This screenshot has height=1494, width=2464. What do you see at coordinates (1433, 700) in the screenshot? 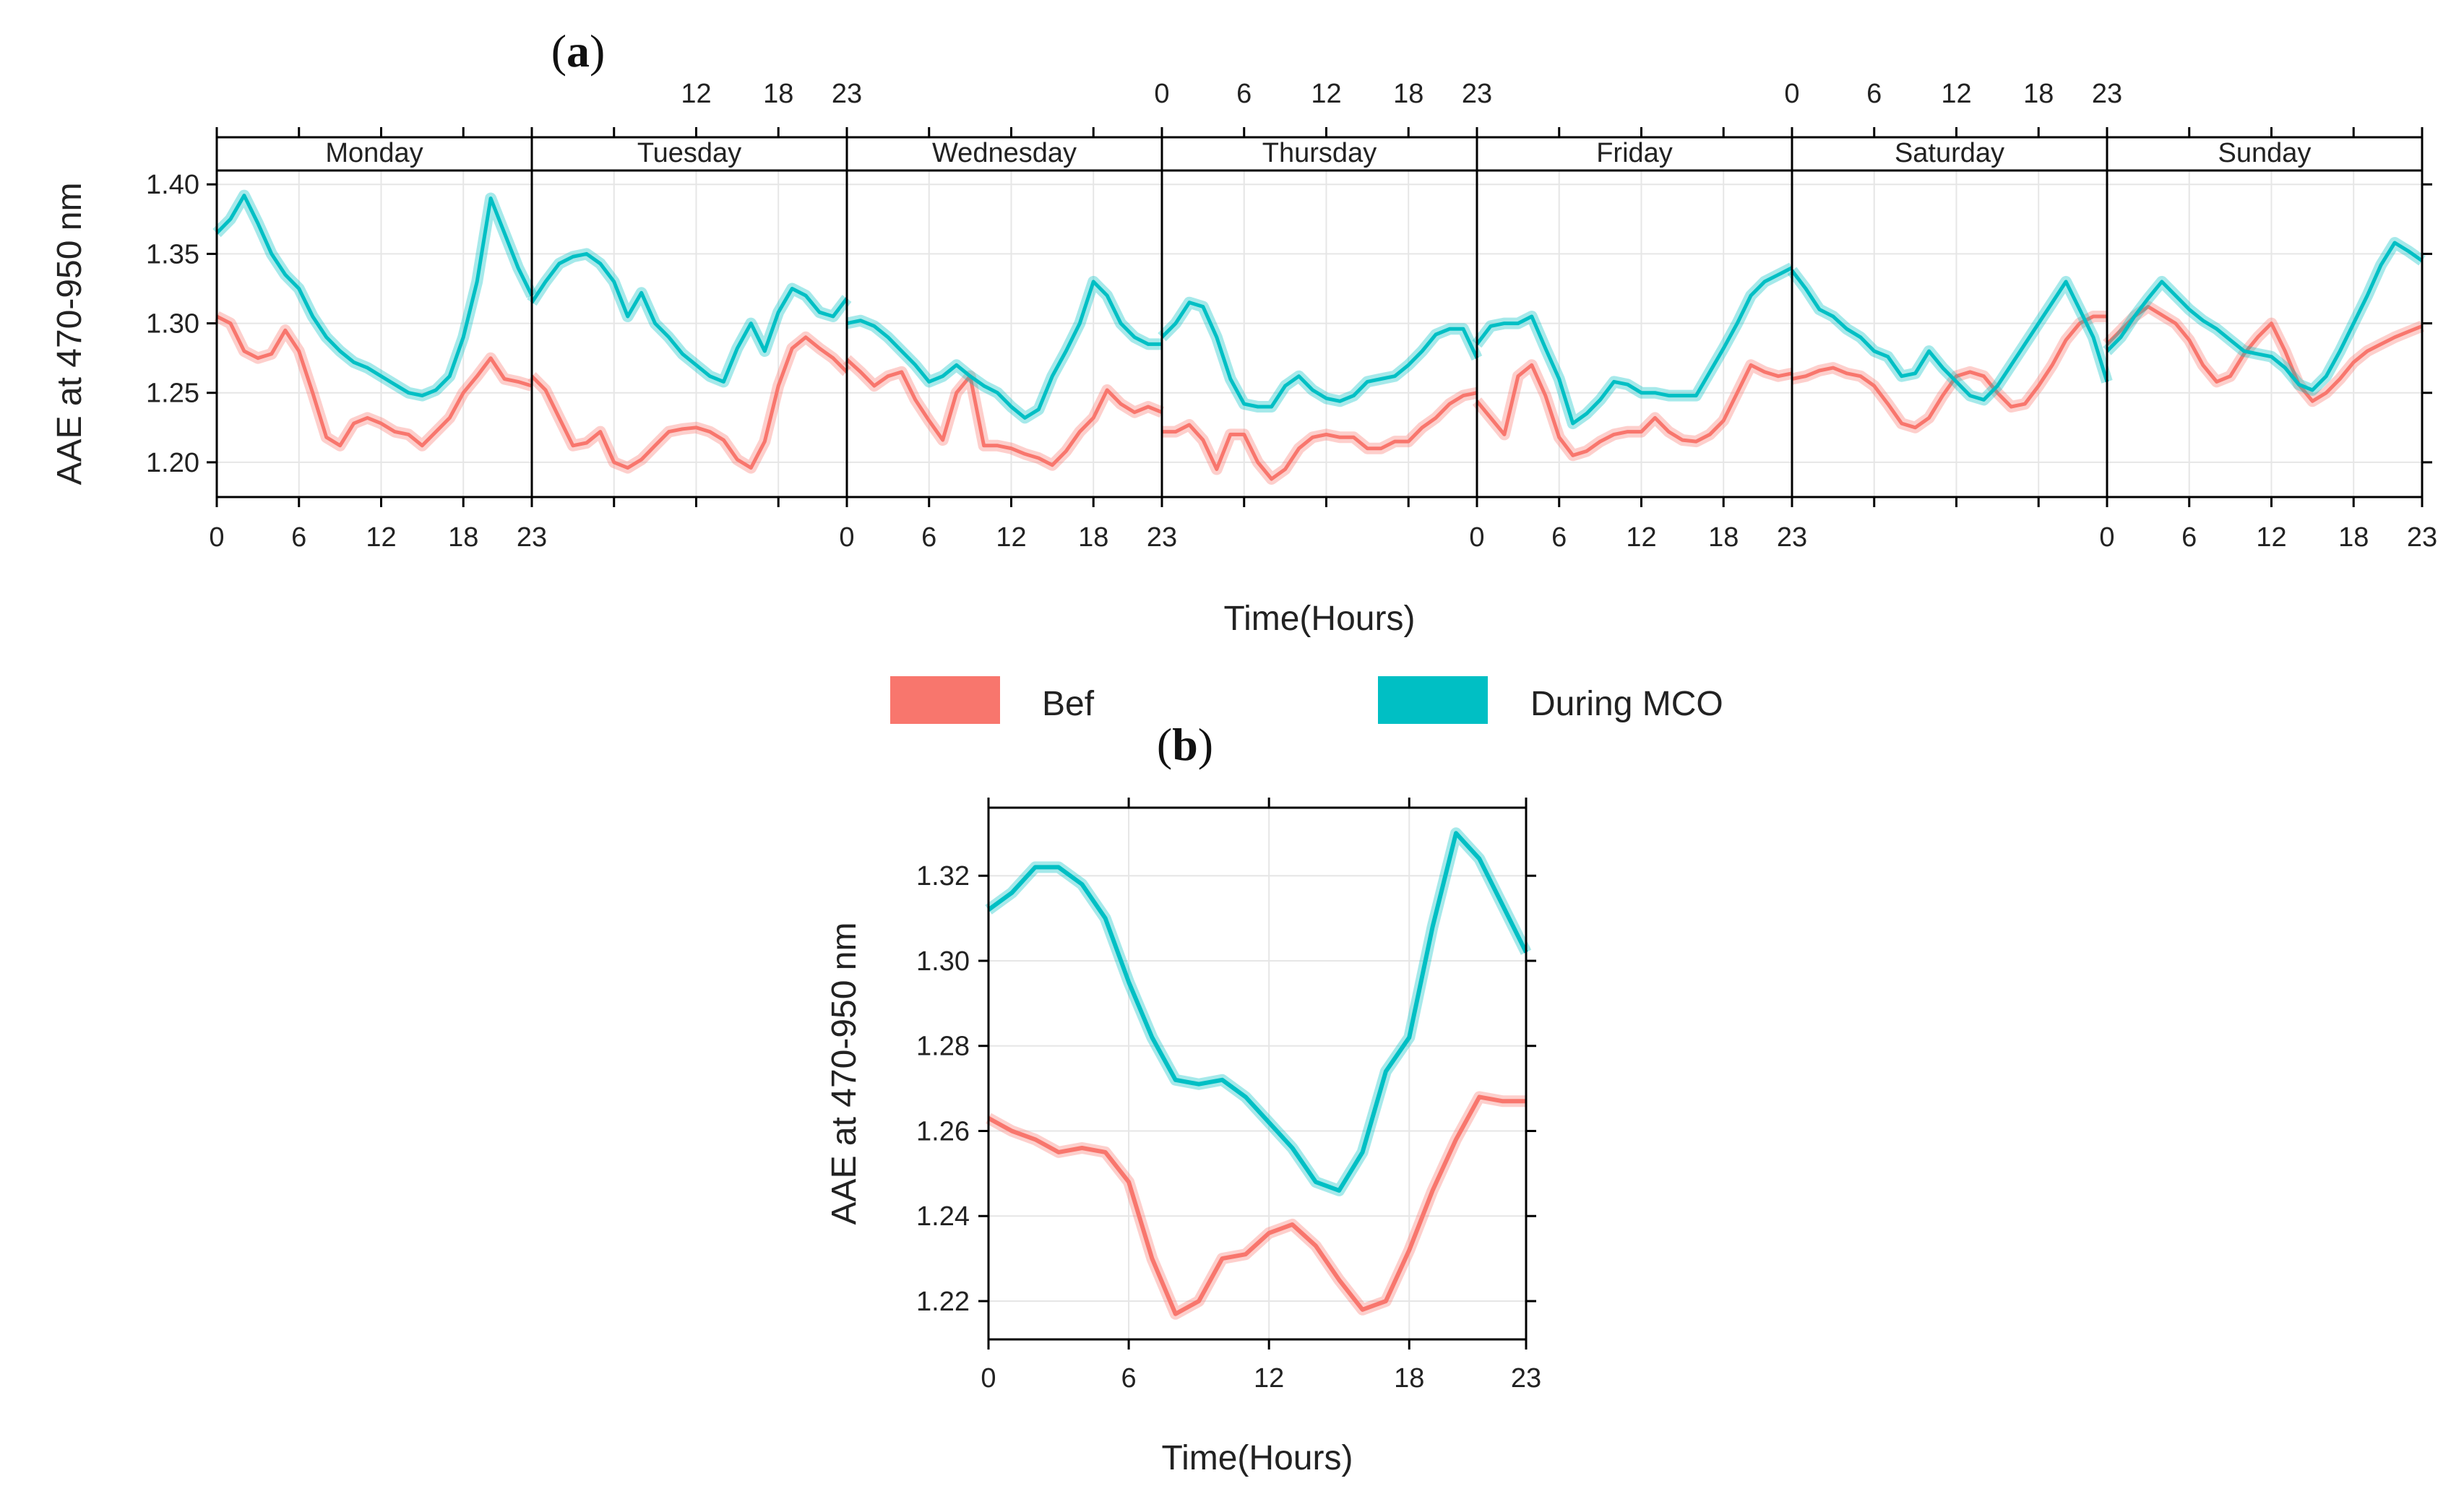
I see `legend-key-during` at bounding box center [1433, 700].